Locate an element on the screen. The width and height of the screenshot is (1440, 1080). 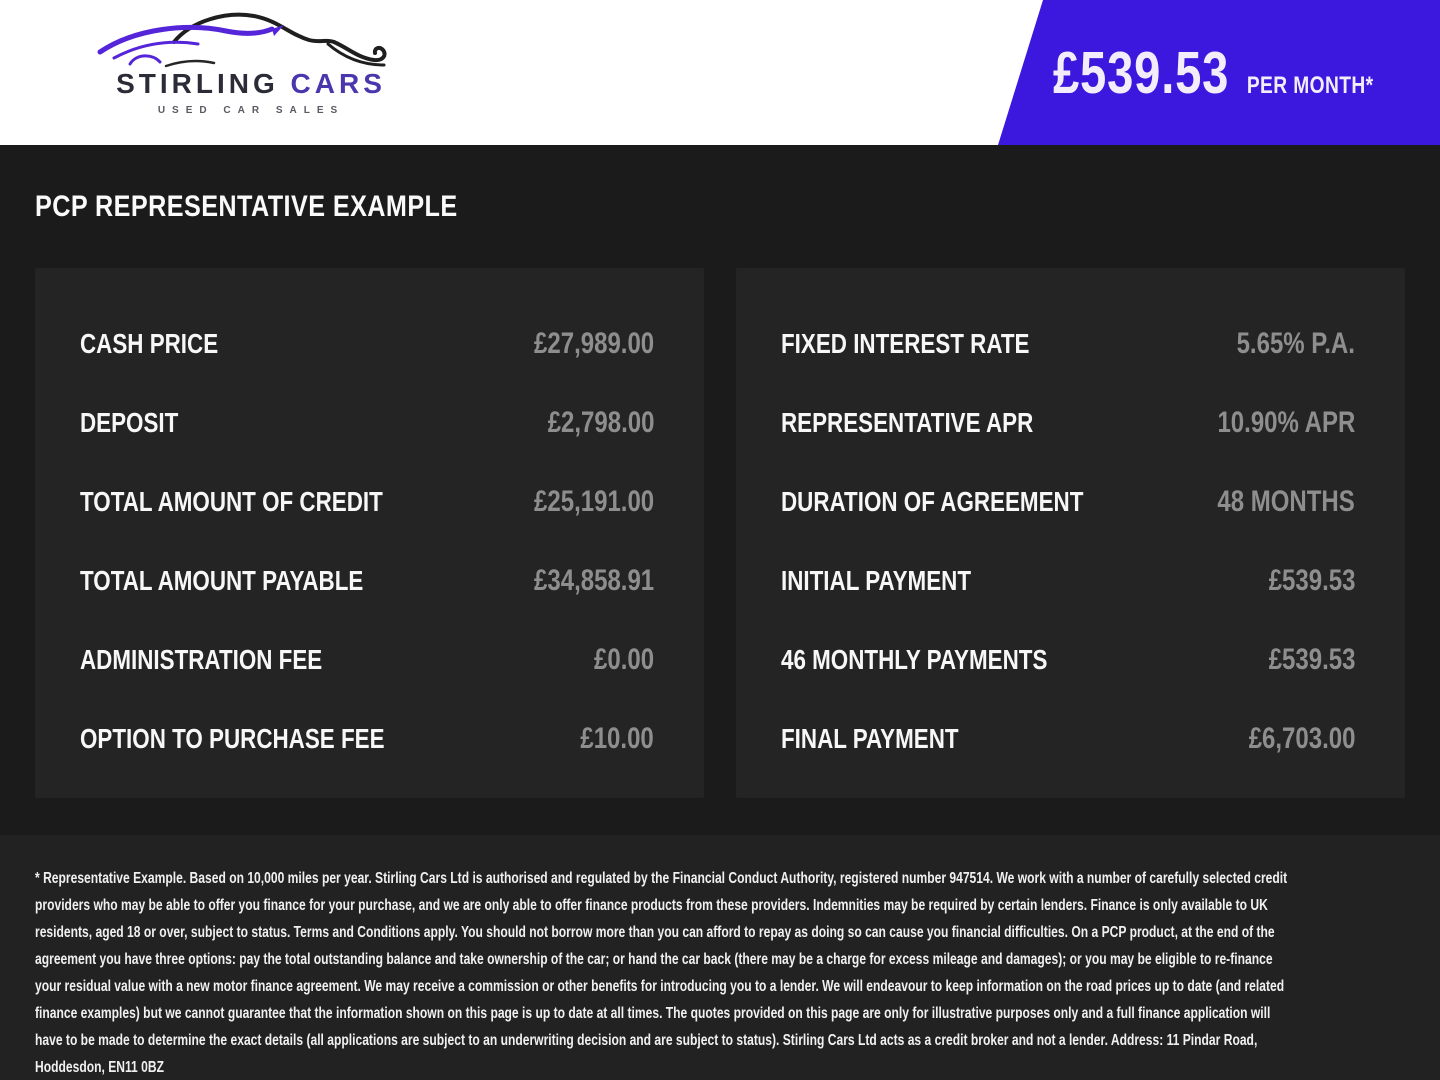
finance-row: DURATION OF AGREEMENT 48 MONTHS is located at coordinates (1068, 501).